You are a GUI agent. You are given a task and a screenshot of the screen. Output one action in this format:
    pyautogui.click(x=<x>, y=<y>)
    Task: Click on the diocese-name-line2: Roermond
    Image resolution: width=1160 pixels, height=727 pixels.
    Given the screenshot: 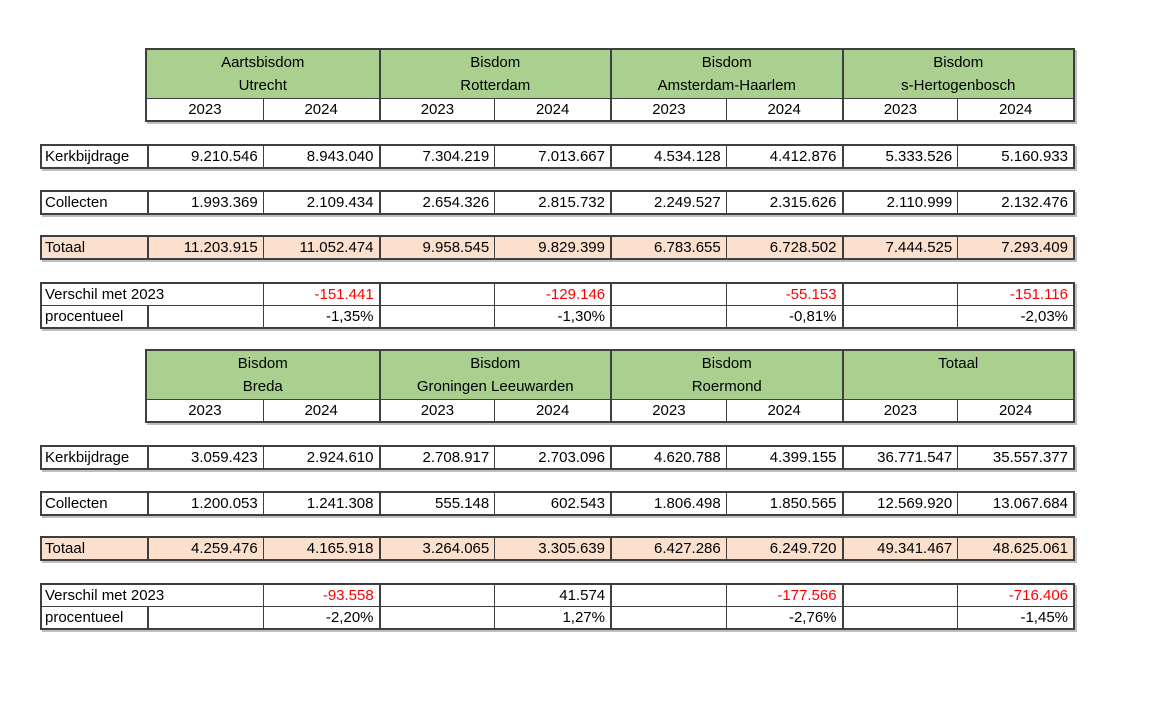 What is the action you would take?
    pyautogui.click(x=726, y=386)
    